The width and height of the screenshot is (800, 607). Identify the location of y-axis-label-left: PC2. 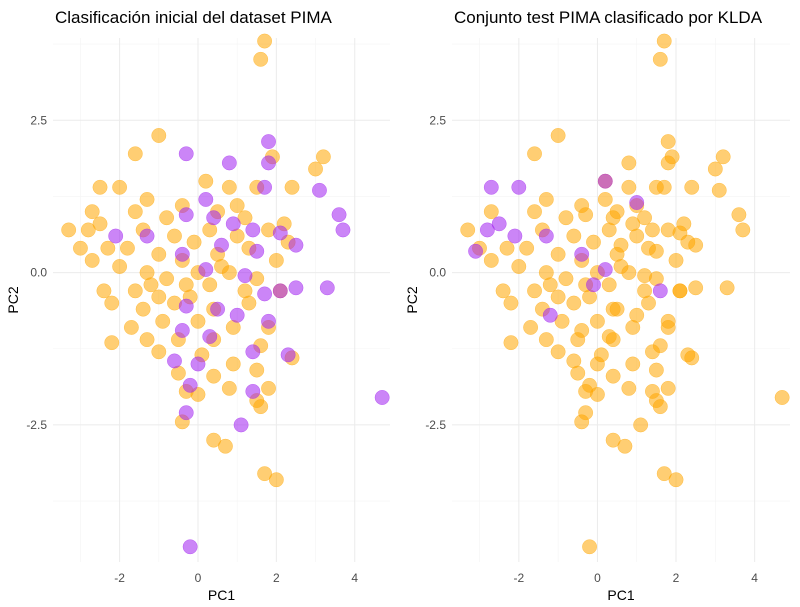
(13, 299).